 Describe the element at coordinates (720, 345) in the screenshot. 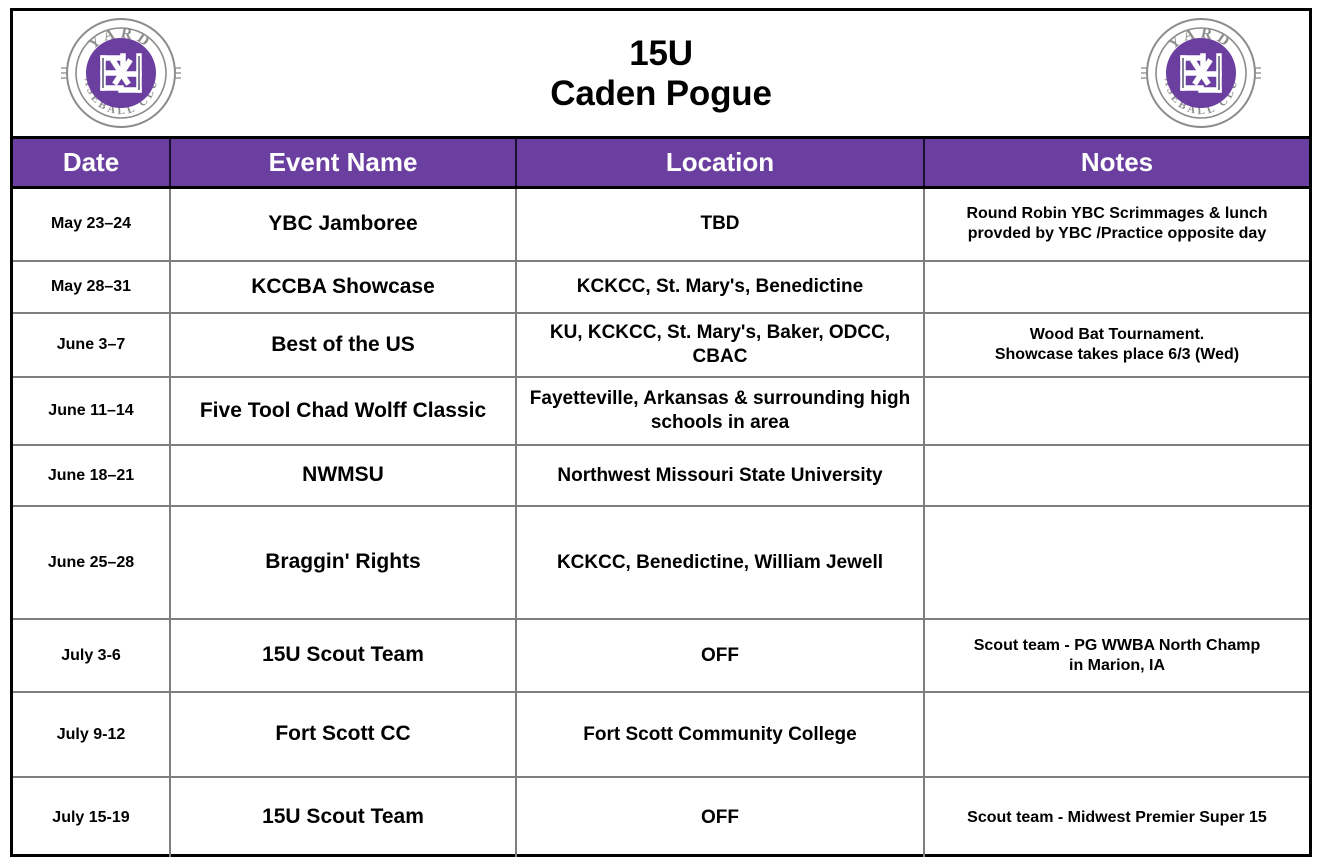

I see `cell-location: KU, KCKCC, St. Mary's, Baker, ODCC, CBAC` at that location.